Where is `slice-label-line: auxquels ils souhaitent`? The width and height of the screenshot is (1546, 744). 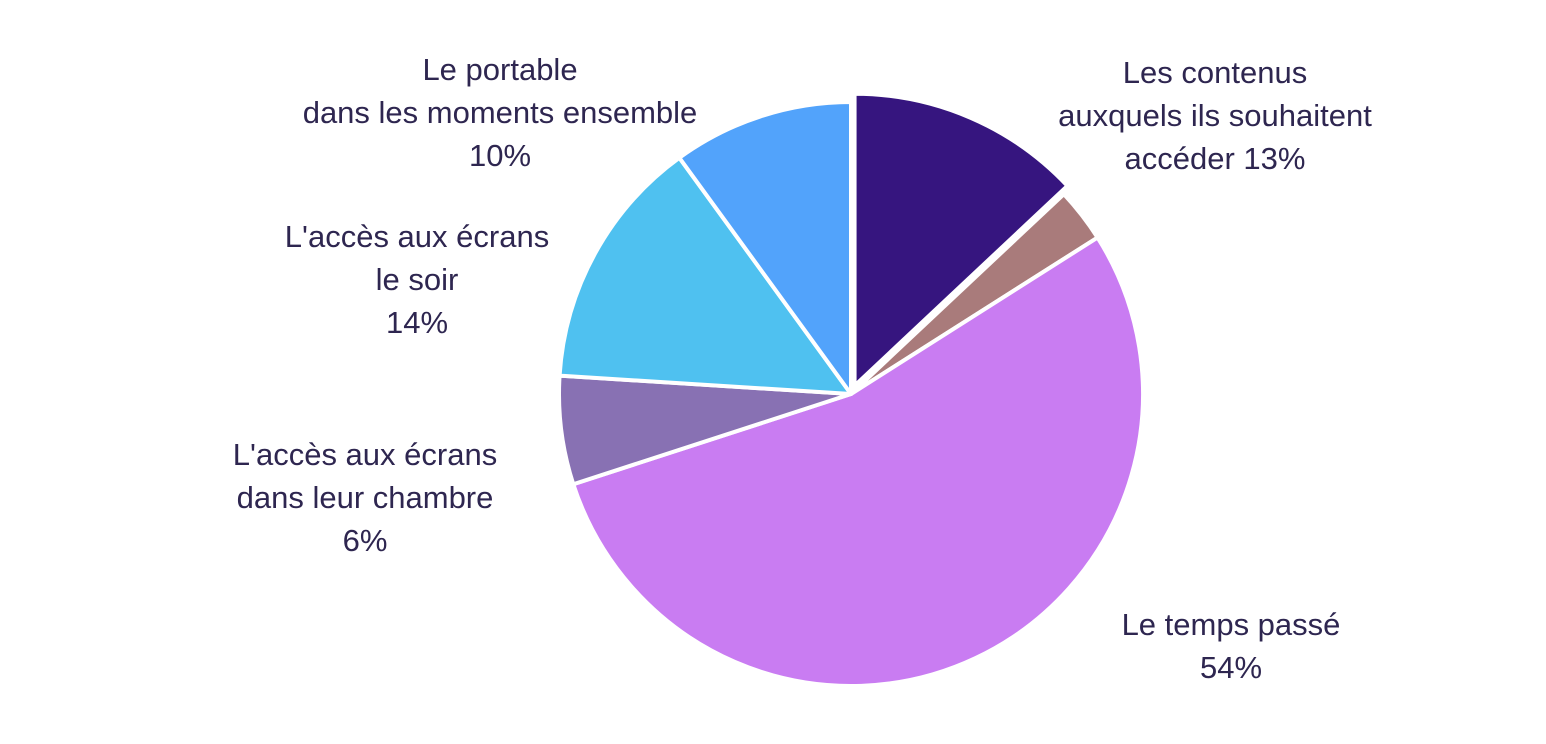 slice-label-line: auxquels ils souhaitent is located at coordinates (1215, 115).